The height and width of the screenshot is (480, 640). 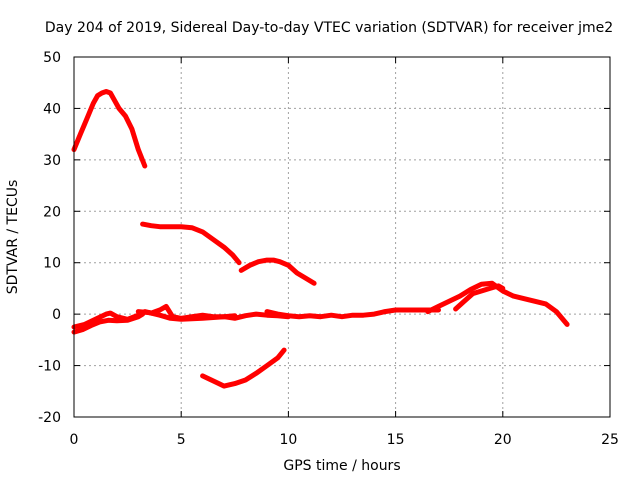 What do you see at coordinates (49, 367) in the screenshot?
I see `y-tick-label: -10` at bounding box center [49, 367].